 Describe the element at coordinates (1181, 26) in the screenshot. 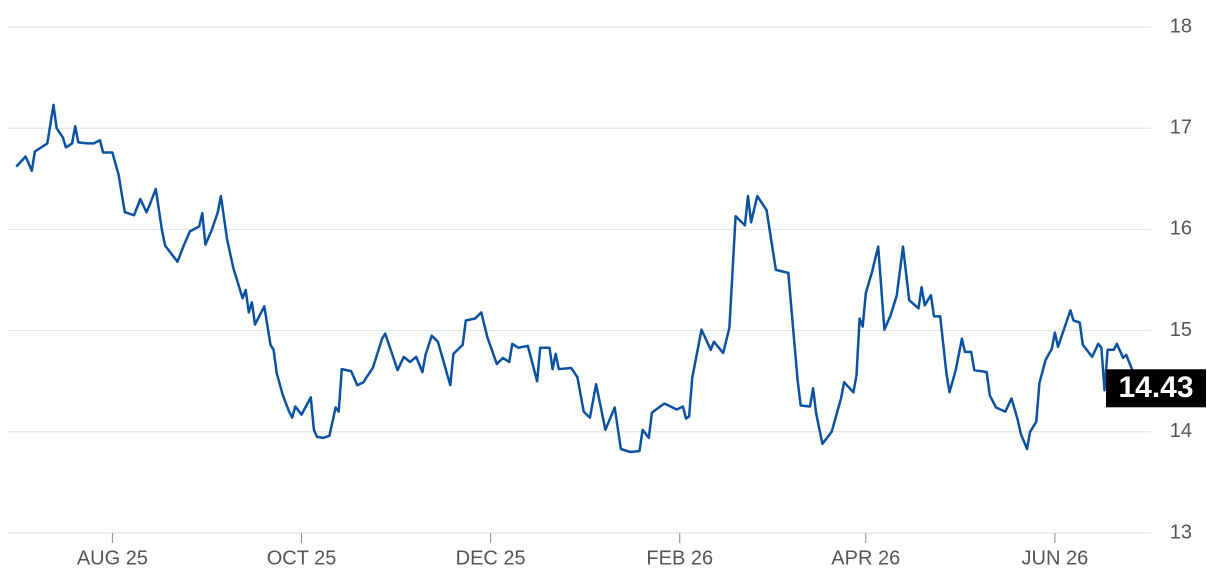

I see `y-tick-label: 18` at that location.